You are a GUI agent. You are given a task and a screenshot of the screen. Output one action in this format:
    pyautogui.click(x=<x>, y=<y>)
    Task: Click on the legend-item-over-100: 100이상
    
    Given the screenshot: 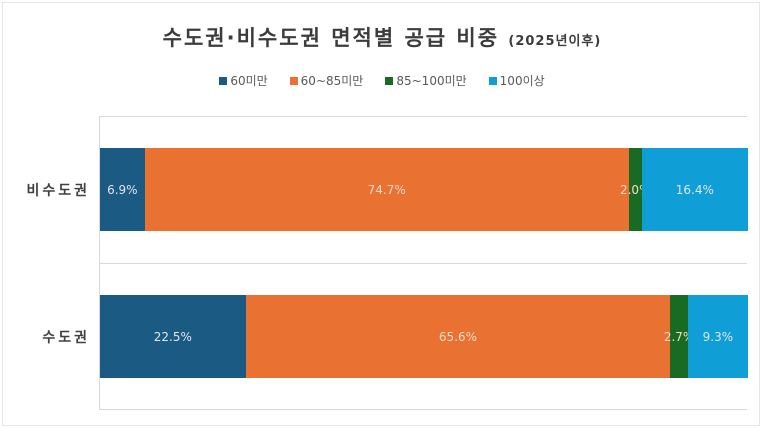 What is the action you would take?
    pyautogui.click(x=516, y=80)
    